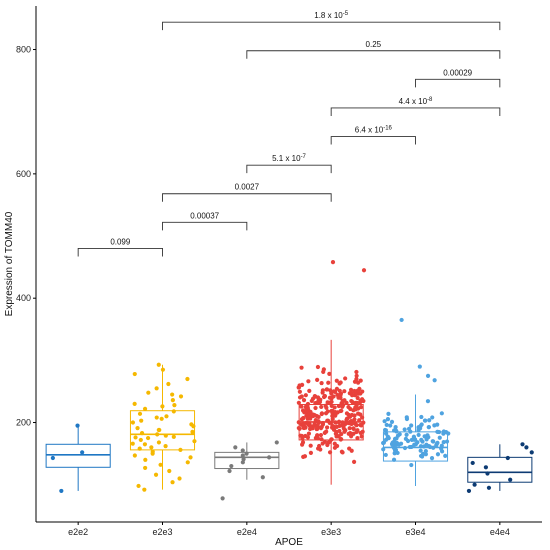  I want to click on y-tick-label: 600, so click(23, 174).